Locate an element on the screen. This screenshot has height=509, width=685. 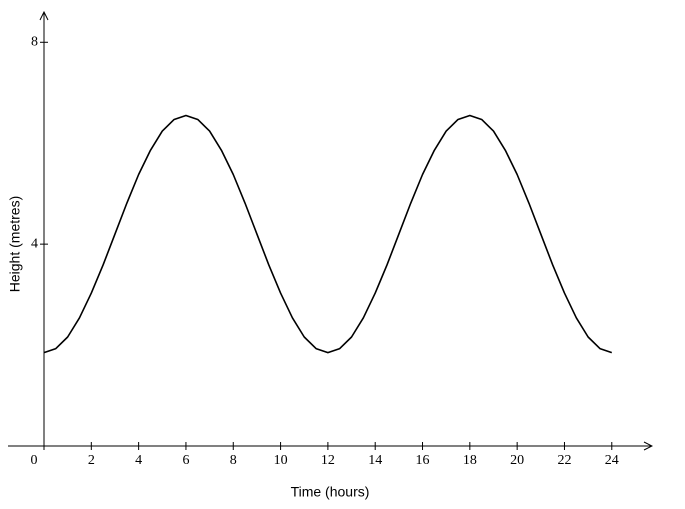
y-tick-label: 4 is located at coordinates (34, 243).